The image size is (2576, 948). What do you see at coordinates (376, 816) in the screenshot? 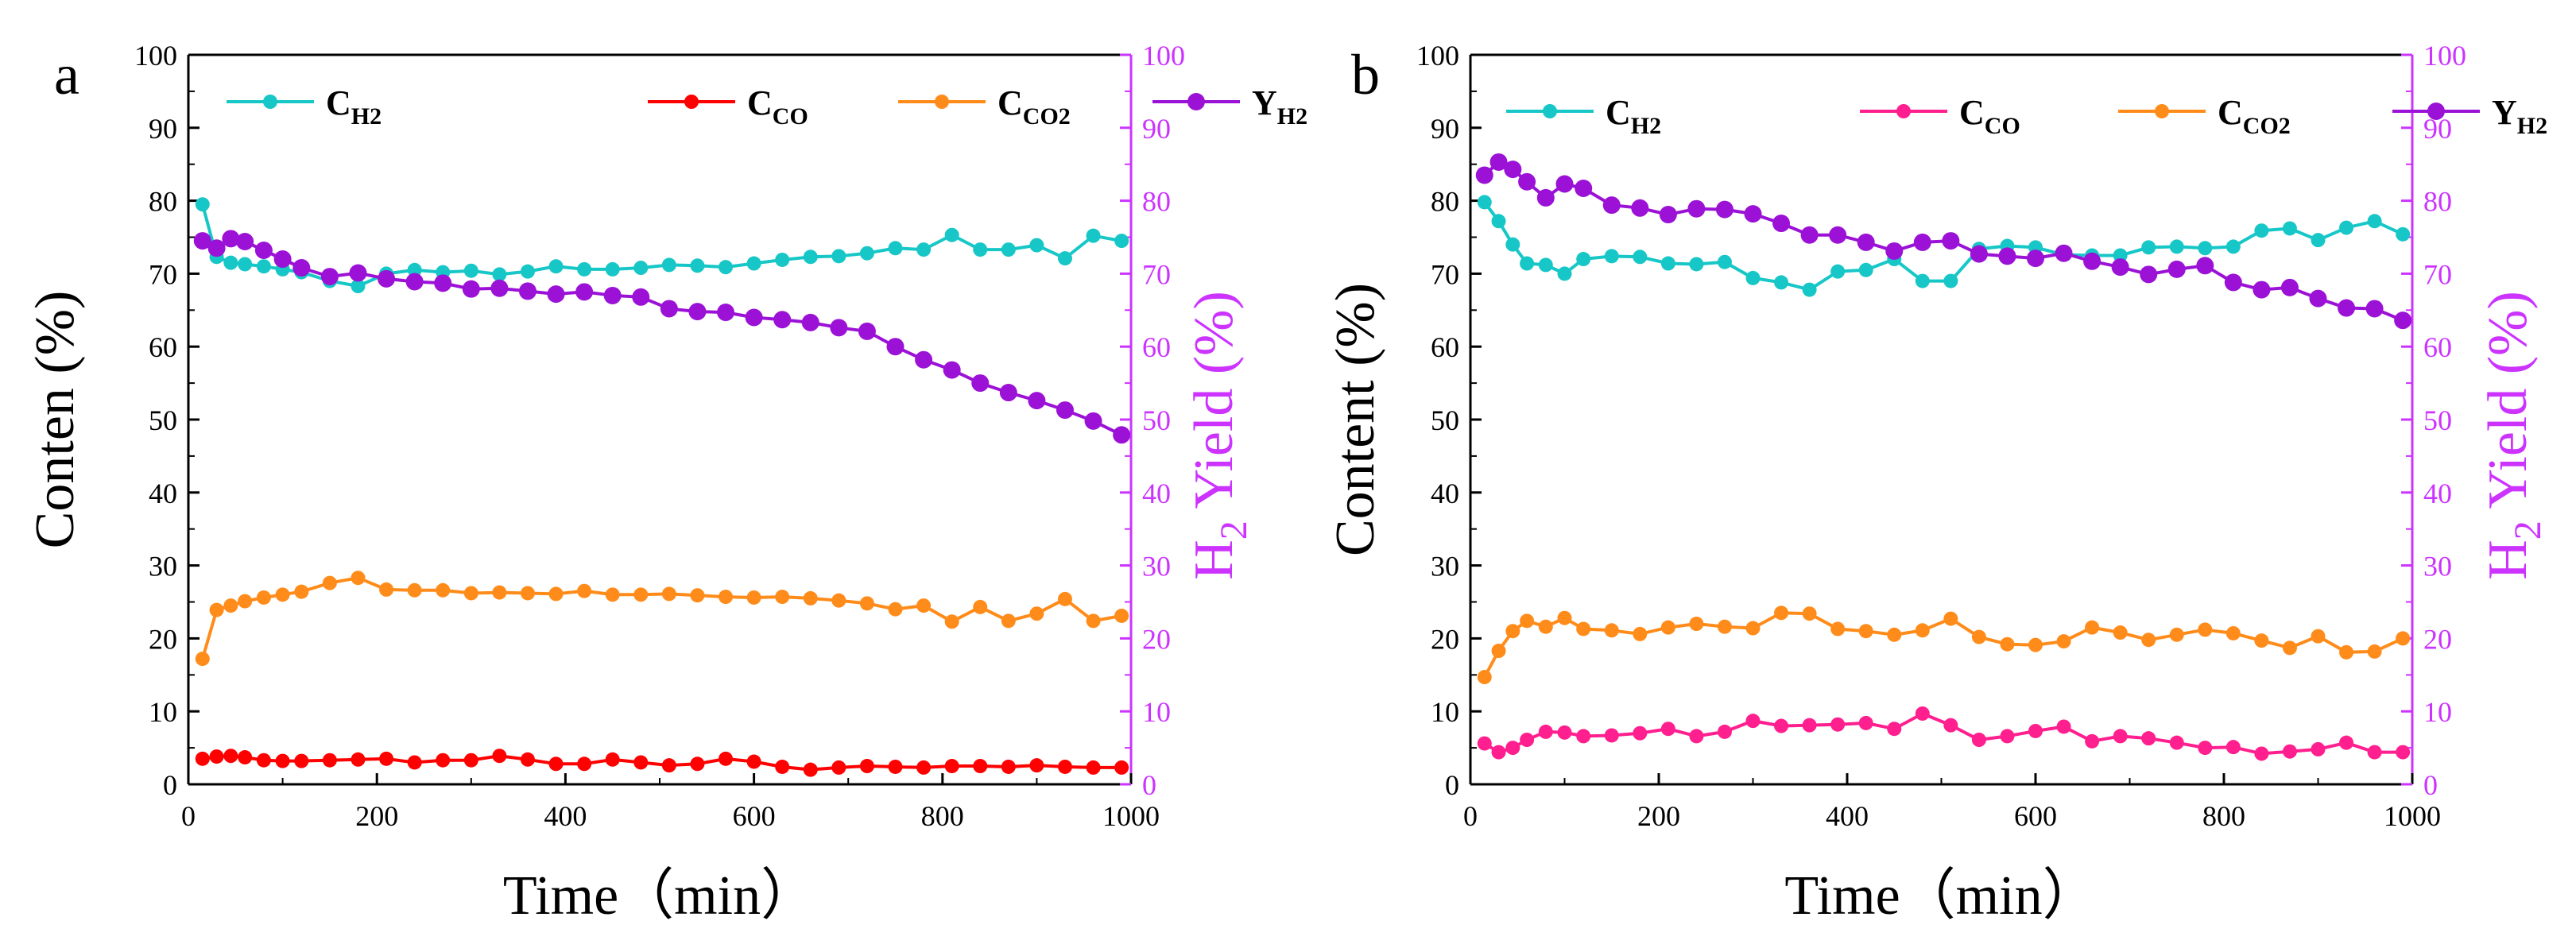
I see `x-tick-label: 200` at bounding box center [376, 816].